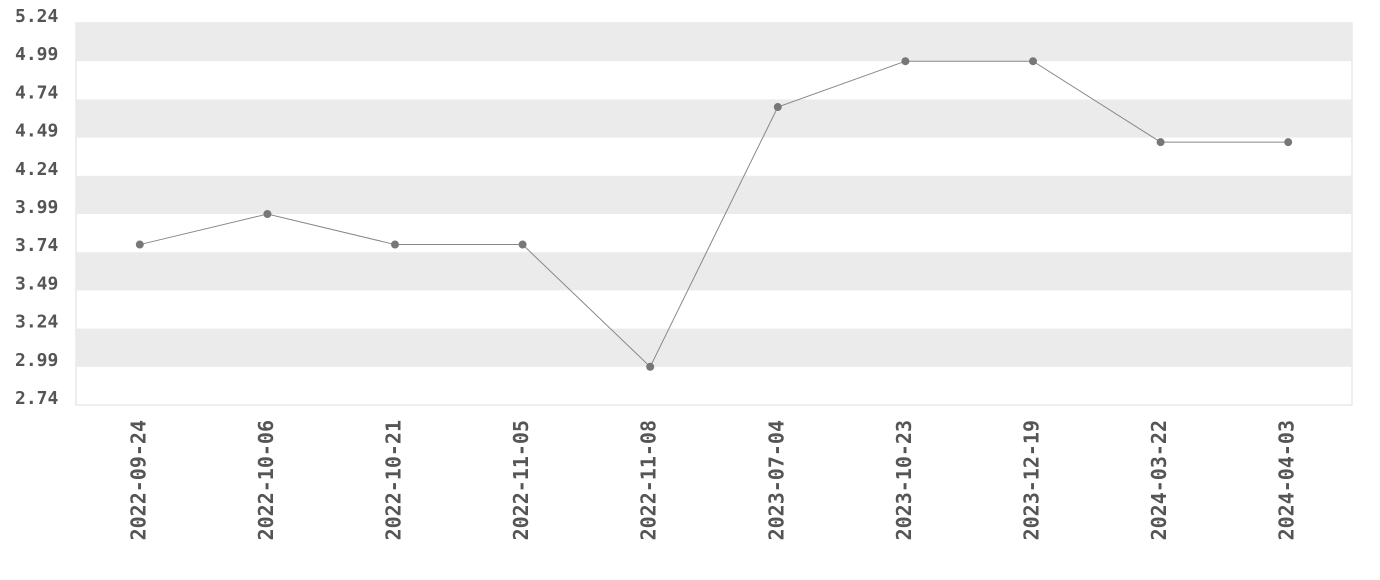  I want to click on y-tick-label: 5.24, so click(37, 16).